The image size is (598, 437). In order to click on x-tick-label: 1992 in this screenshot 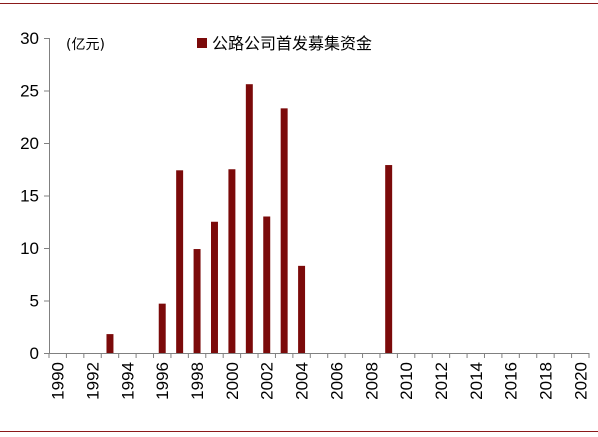, I will do `click(93, 381)`.